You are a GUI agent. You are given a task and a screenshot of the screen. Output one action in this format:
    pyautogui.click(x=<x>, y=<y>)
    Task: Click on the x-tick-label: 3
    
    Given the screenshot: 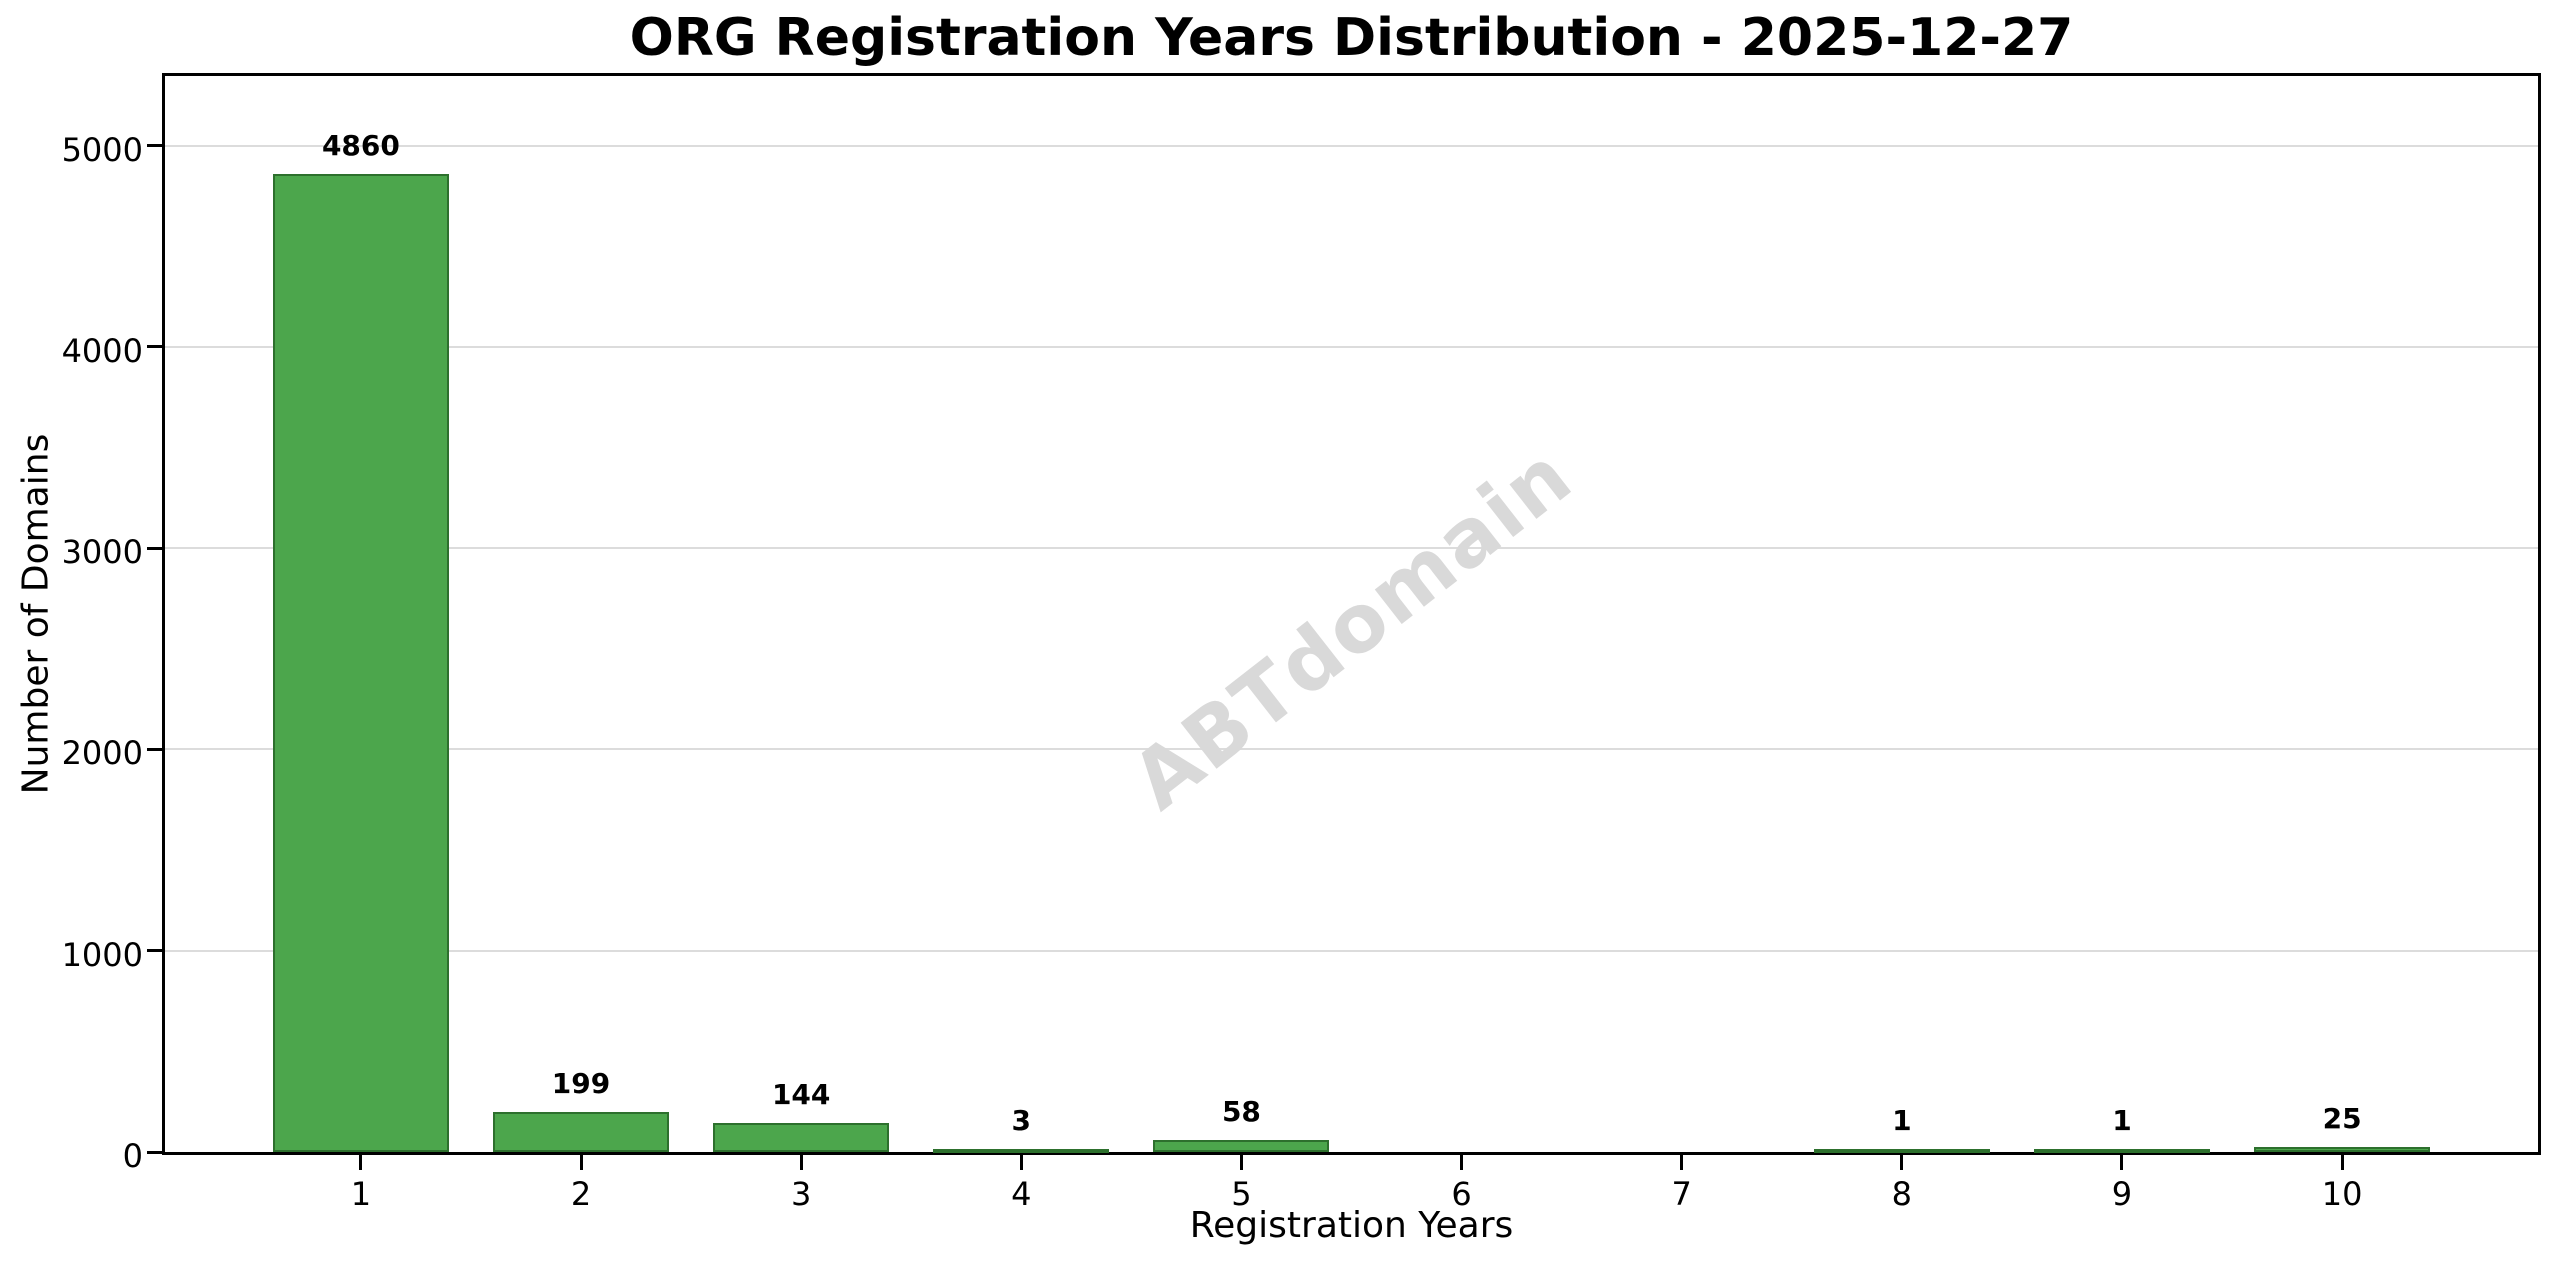 What is the action you would take?
    pyautogui.click(x=801, y=1194)
    